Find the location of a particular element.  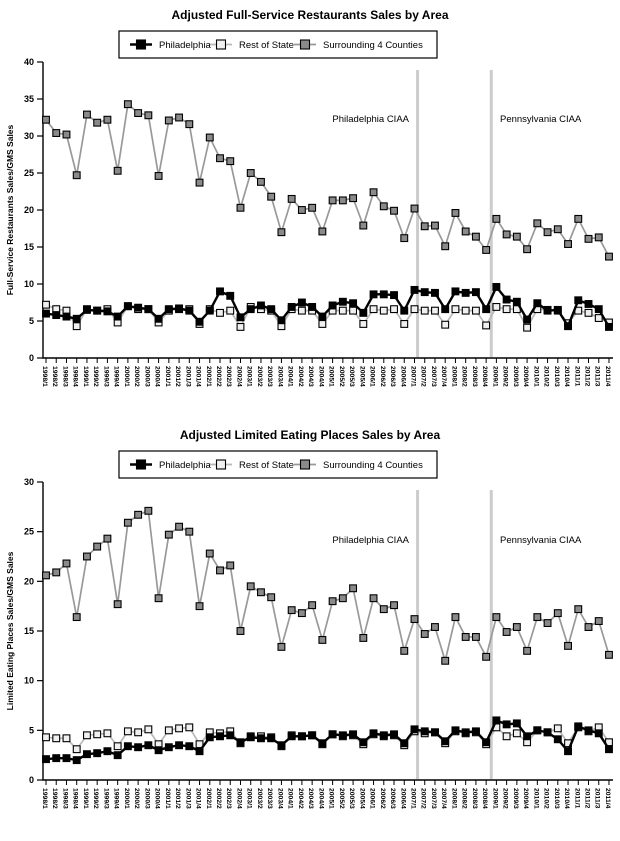

legend-label-surrounding-4-counties: Surrounding 4 Counties is located at coordinates (373, 465).